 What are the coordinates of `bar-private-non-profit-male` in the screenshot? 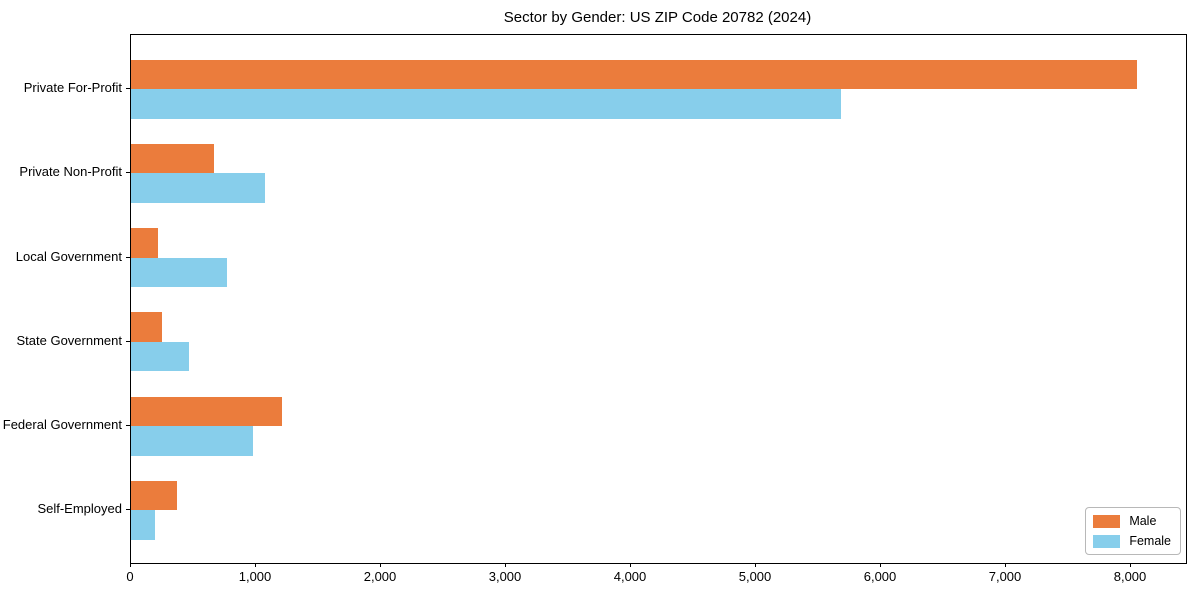 It's located at (172, 158).